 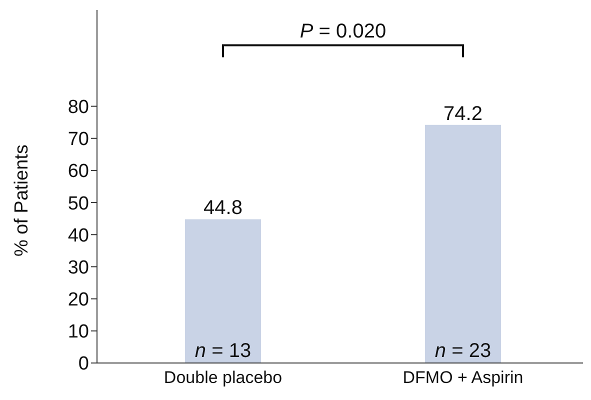 I want to click on annotation: P = 0.020, so click(x=343, y=31).